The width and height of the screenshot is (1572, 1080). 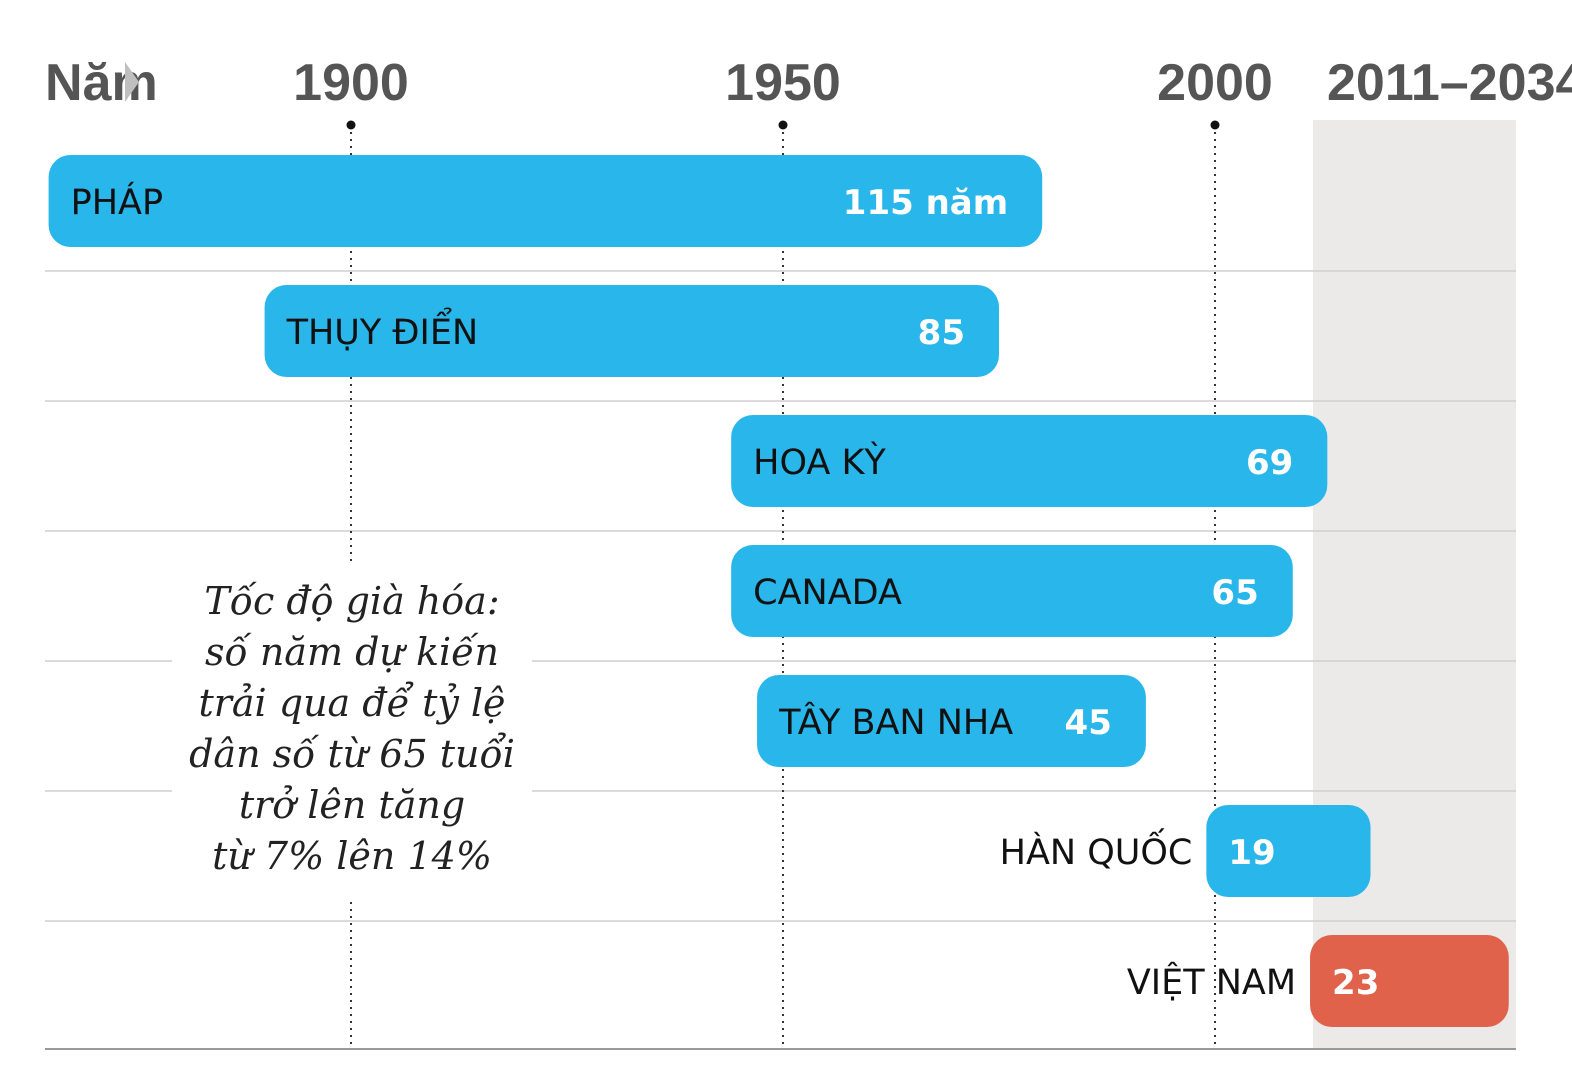 What do you see at coordinates (1251, 853) in the screenshot?
I see `value-label: 19` at bounding box center [1251, 853].